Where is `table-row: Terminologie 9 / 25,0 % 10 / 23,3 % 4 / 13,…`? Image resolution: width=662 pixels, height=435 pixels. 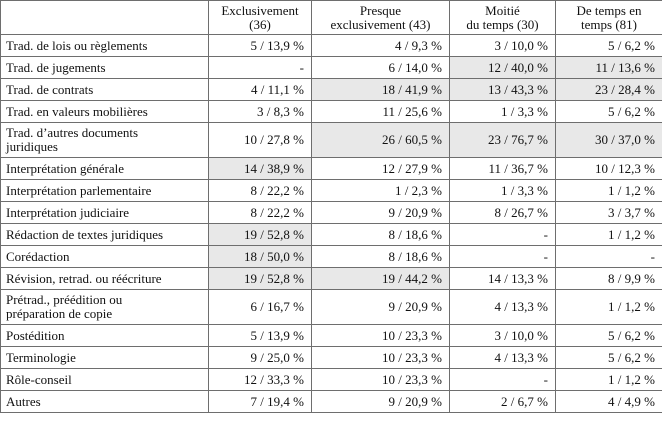
table-row: Terminologie 9 / 25,0 % 10 / 23,3 % 4 / 13,… is located at coordinates (331, 357).